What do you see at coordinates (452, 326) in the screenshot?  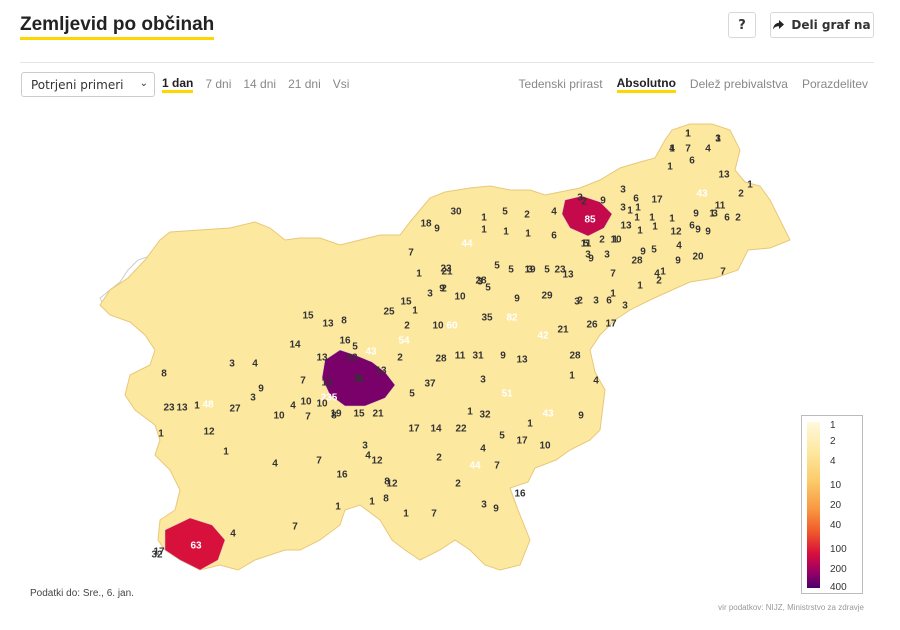 I see `municipality-value-label: 60` at bounding box center [452, 326].